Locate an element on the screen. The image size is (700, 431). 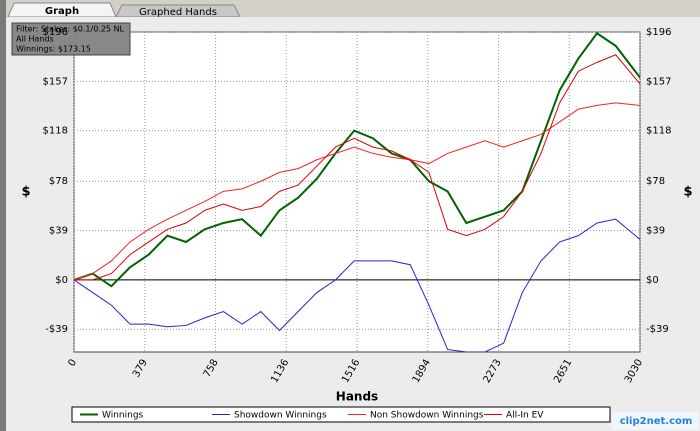
y-tick-label: $0 is located at coordinates (61, 280).